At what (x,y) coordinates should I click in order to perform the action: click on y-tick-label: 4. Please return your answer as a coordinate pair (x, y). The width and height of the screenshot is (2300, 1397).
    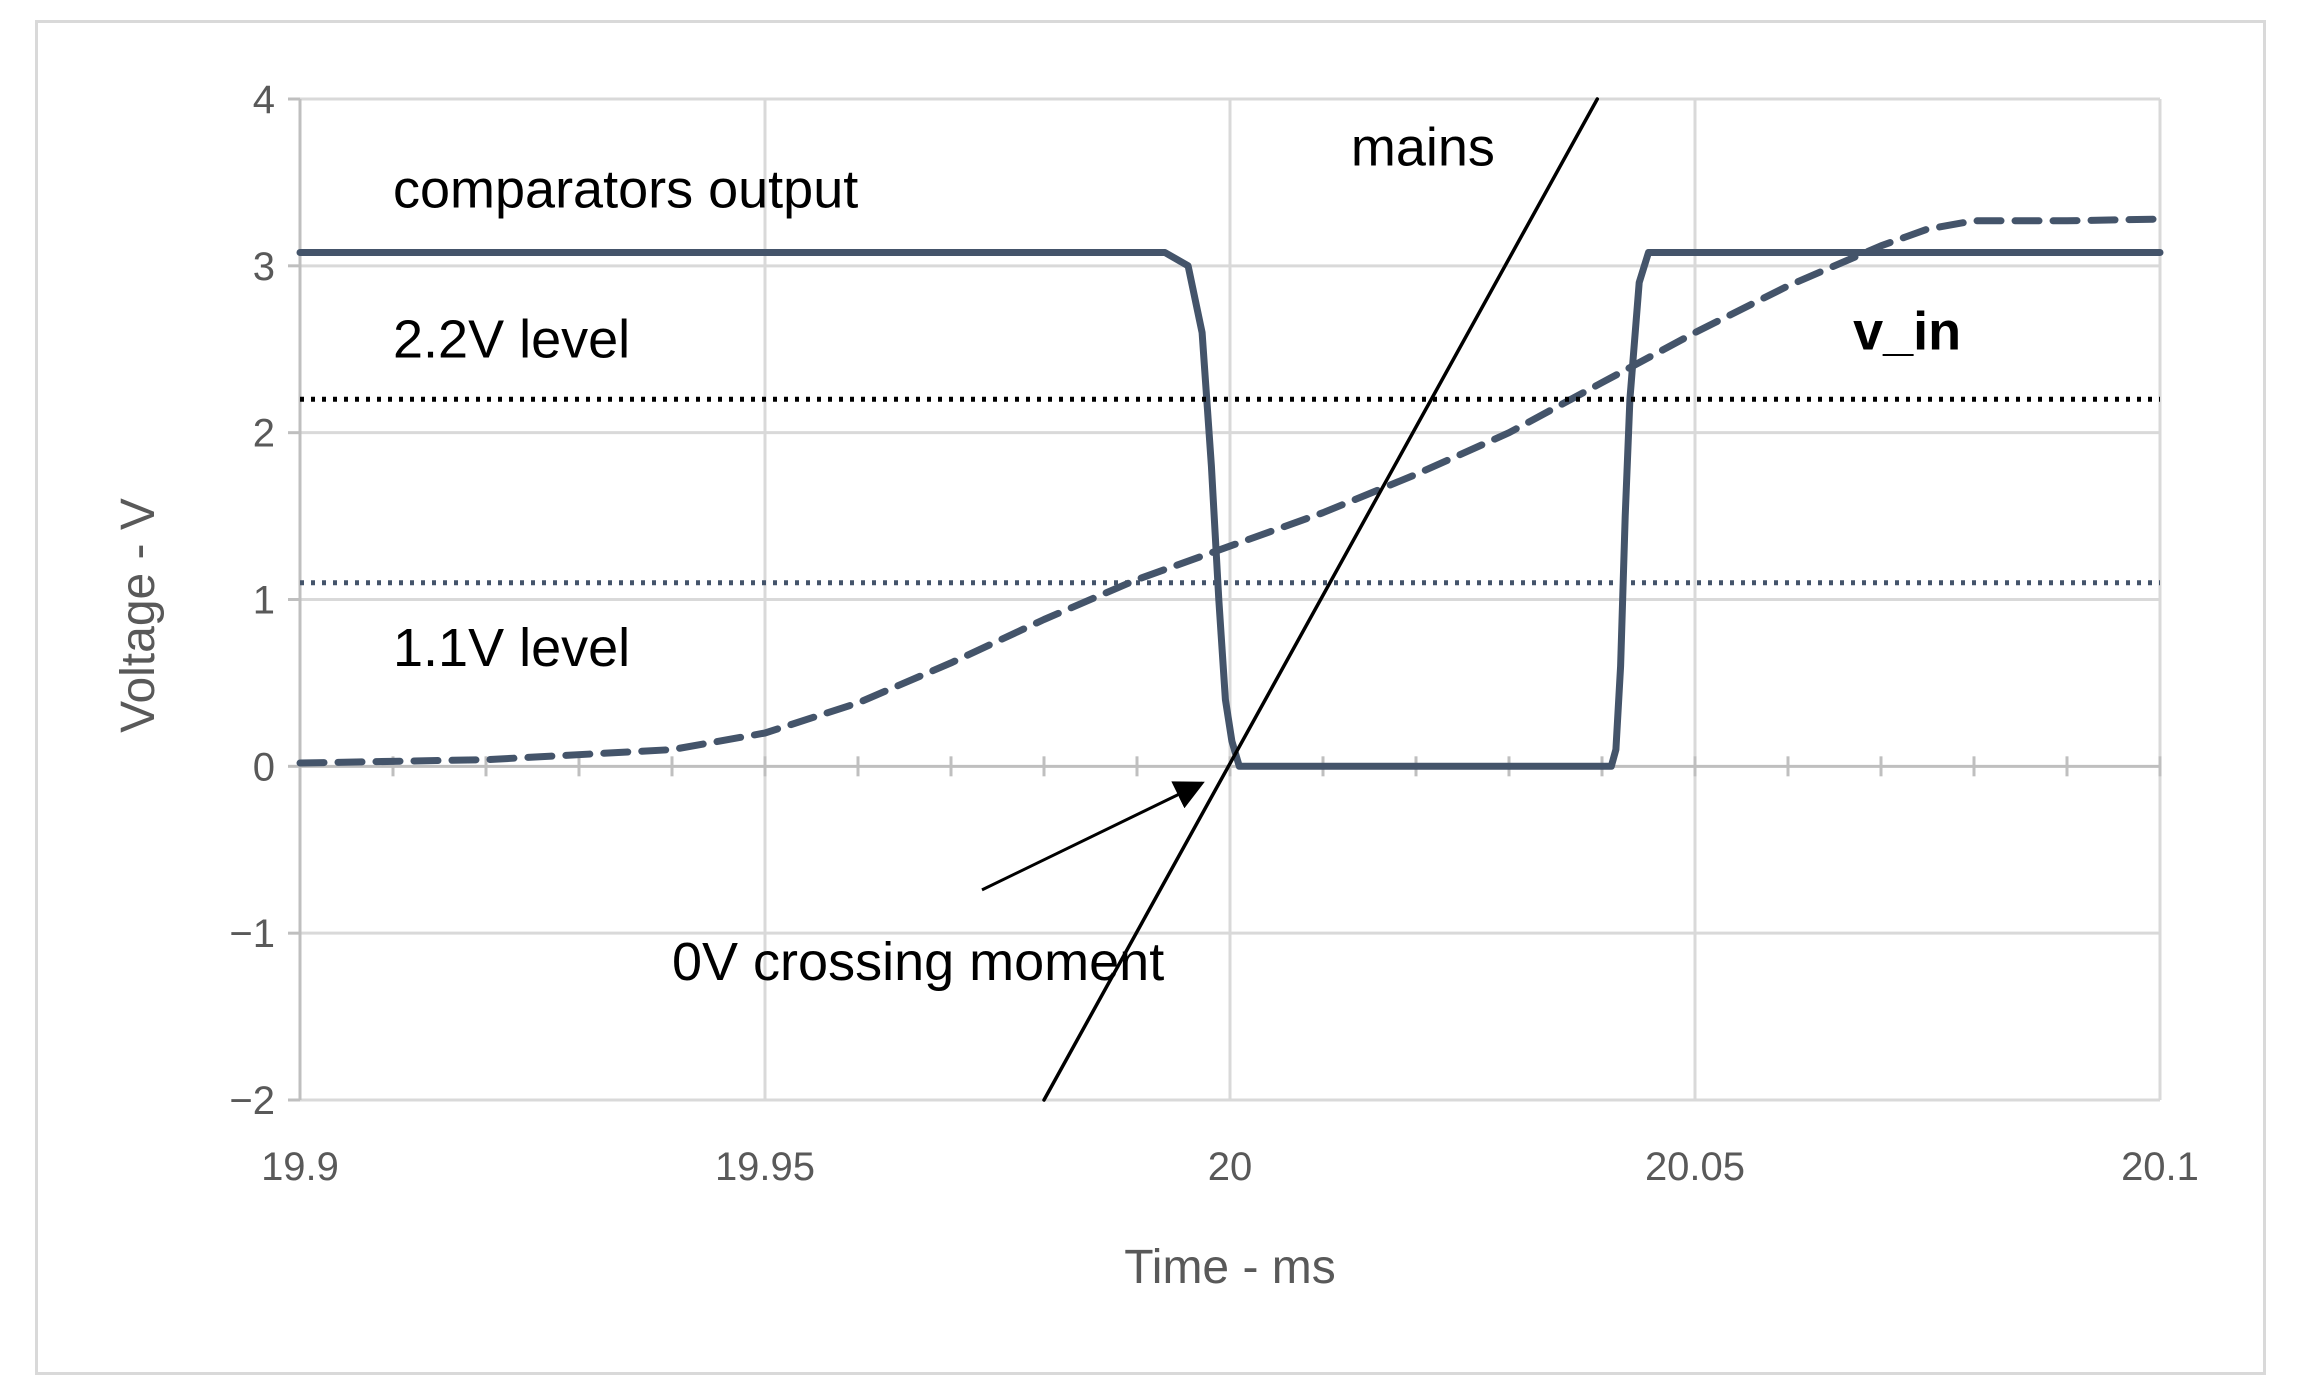
    Looking at the image, I should click on (264, 100).